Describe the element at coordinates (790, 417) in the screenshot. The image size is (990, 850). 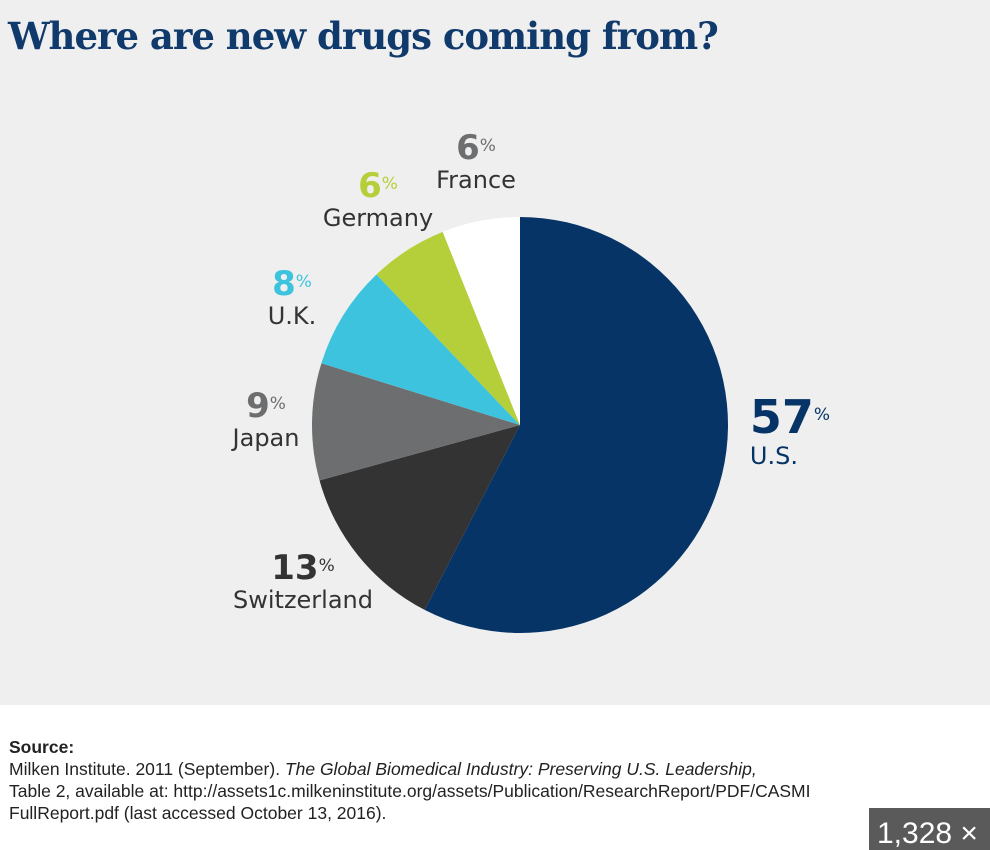
I see `slice-percent: 57%` at that location.